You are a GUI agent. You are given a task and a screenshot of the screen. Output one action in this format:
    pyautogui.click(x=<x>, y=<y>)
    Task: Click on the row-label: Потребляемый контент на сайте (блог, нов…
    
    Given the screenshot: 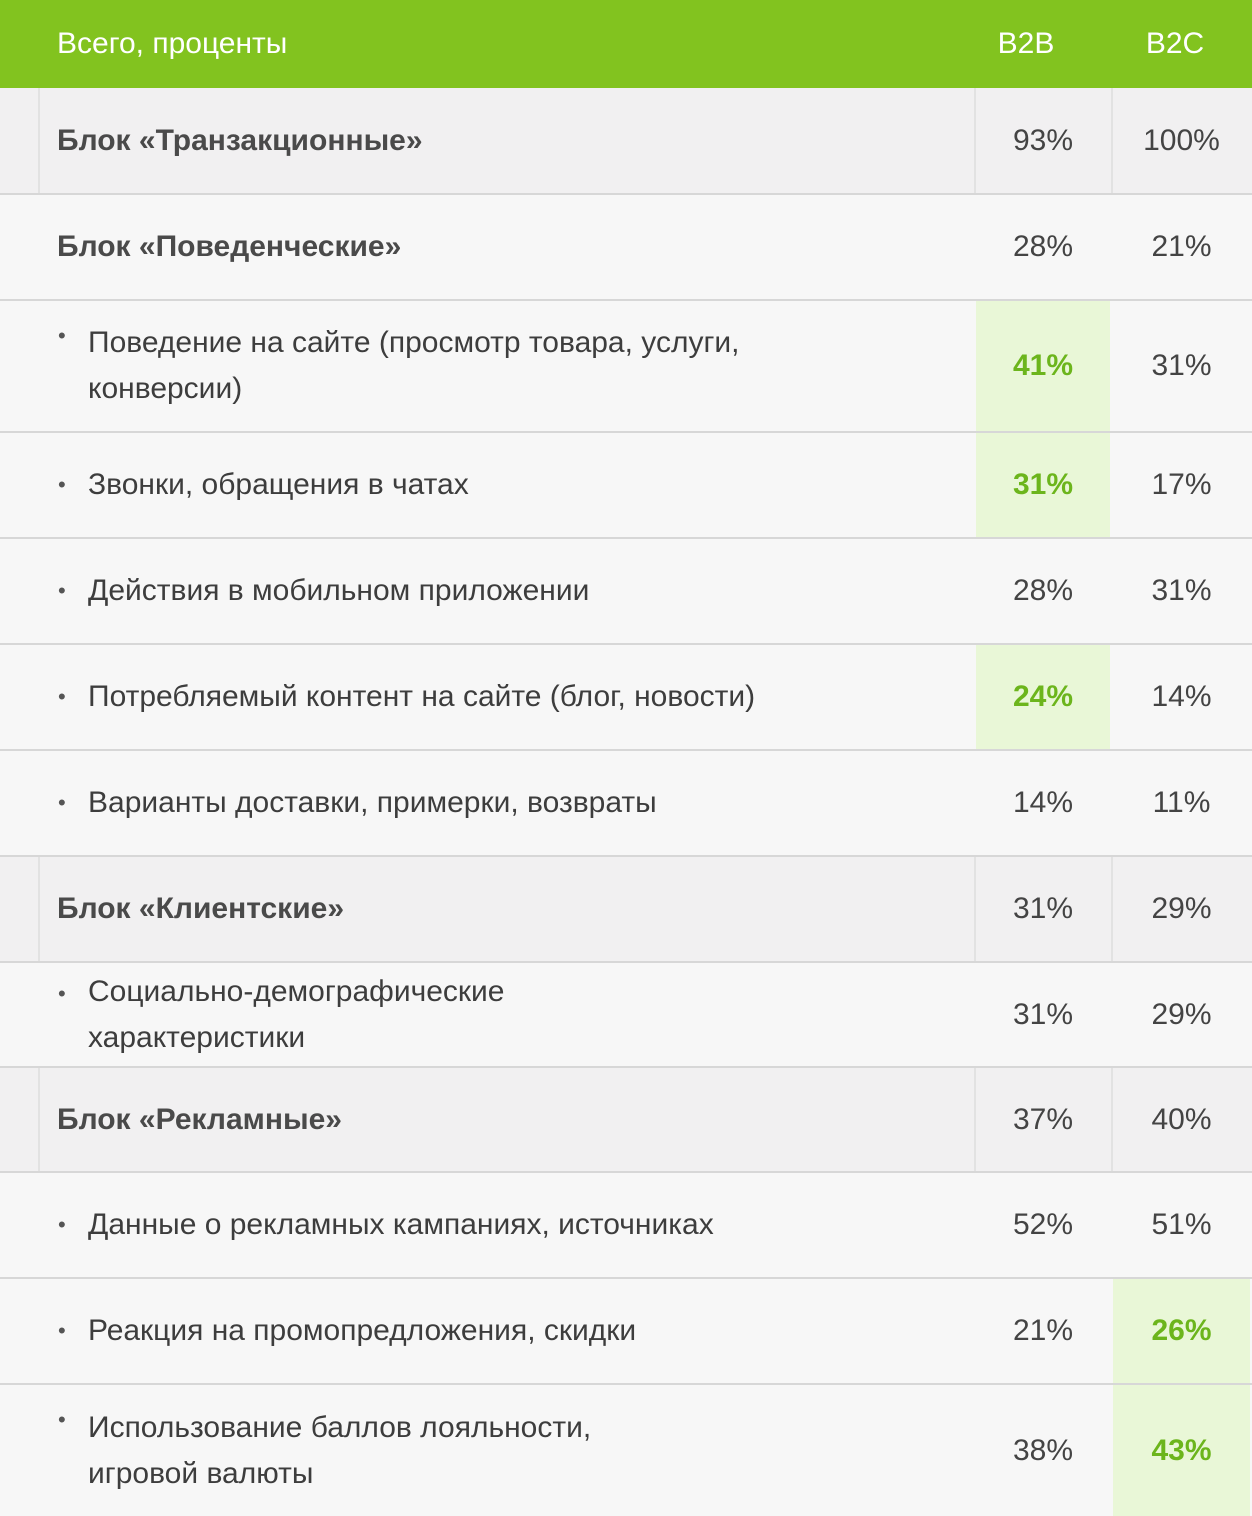 What is the action you would take?
    pyautogui.click(x=422, y=696)
    